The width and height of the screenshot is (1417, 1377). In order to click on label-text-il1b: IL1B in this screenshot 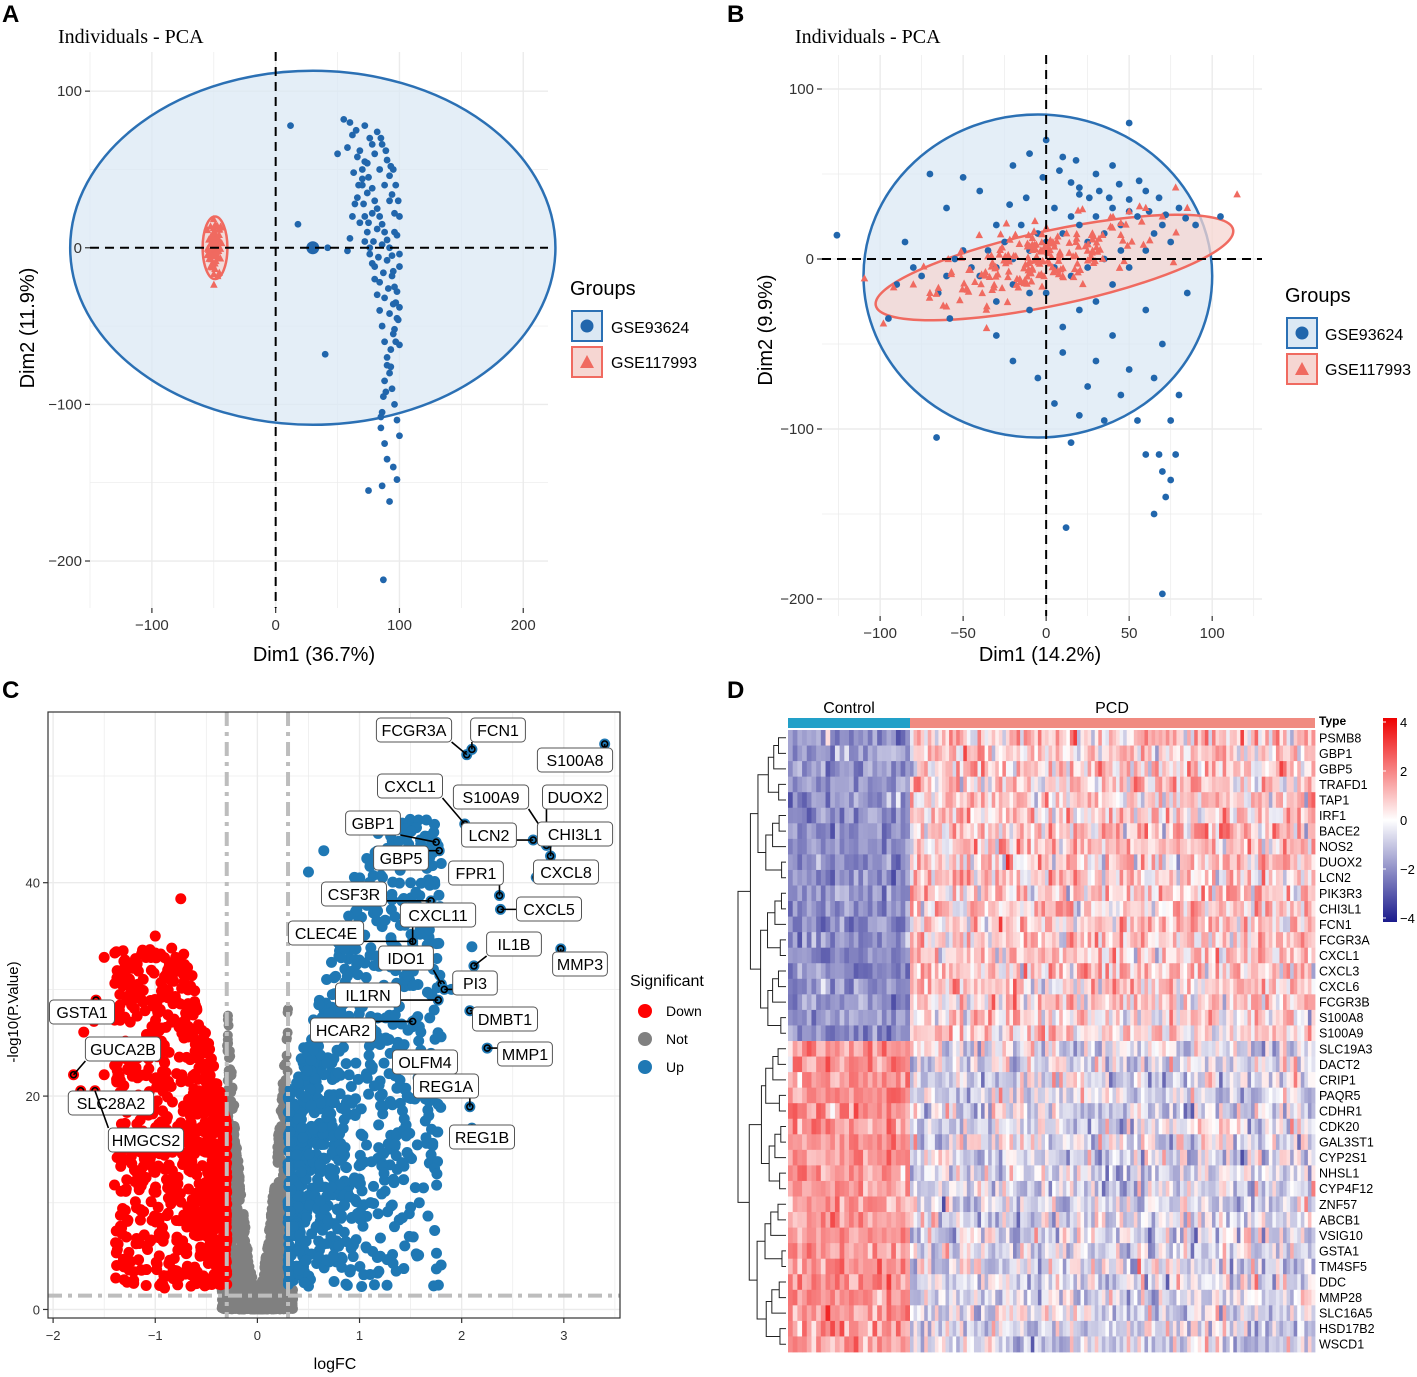, I will do `click(514, 945)`.